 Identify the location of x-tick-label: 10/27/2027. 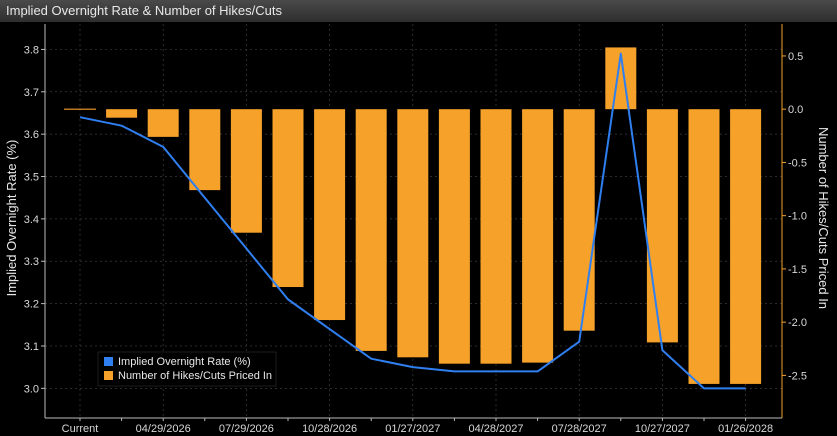
(662, 429).